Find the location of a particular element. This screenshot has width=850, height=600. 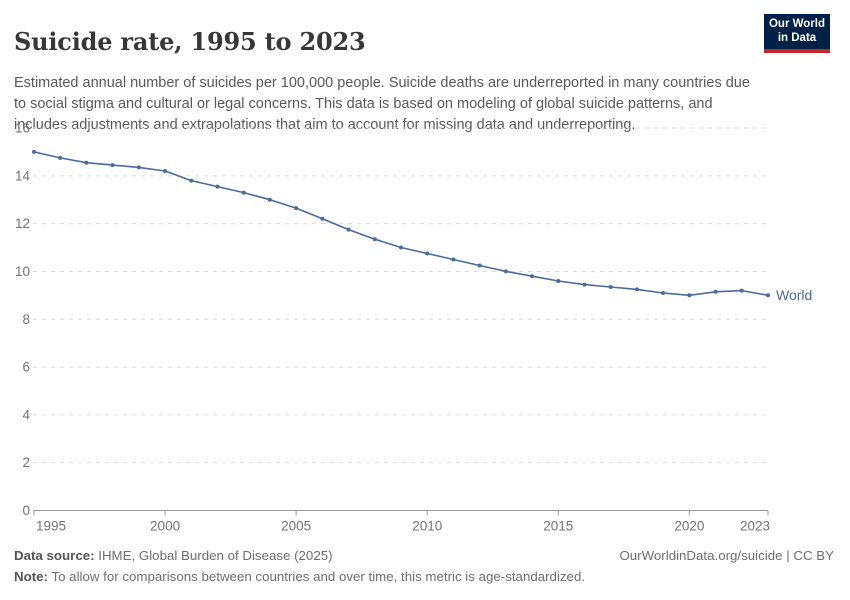

page-title: Suicide rate, 1995 to 2023 is located at coordinates (190, 42).